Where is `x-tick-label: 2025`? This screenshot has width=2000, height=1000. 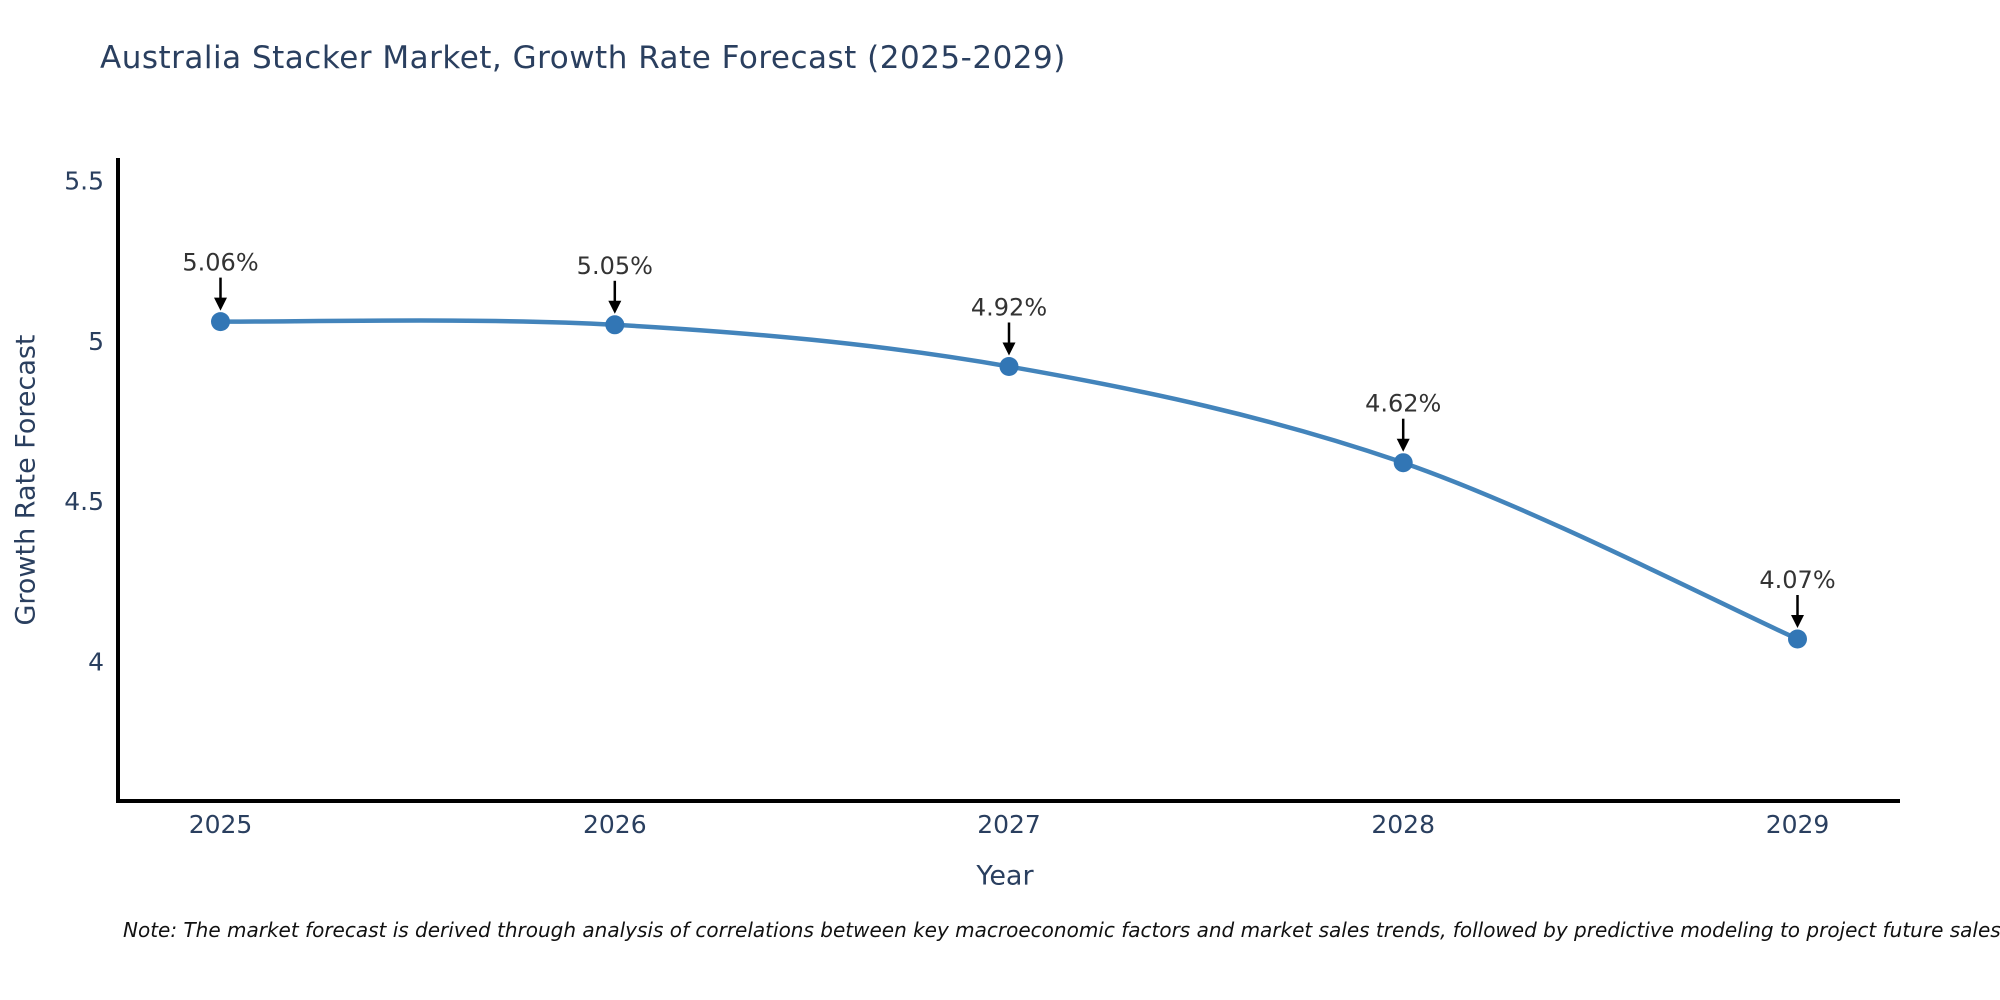
x-tick-label: 2025 is located at coordinates (221, 824).